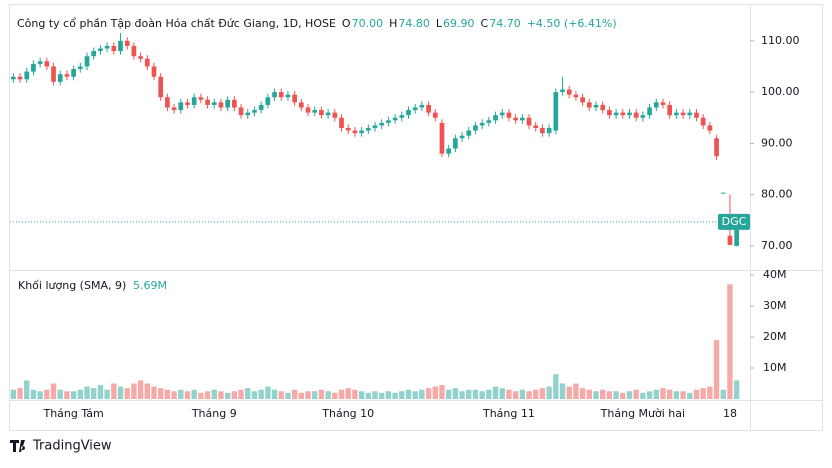 Image resolution: width=832 pixels, height=468 pixels. What do you see at coordinates (777, 194) in the screenshot?
I see `y-tick-label: 80.00` at bounding box center [777, 194].